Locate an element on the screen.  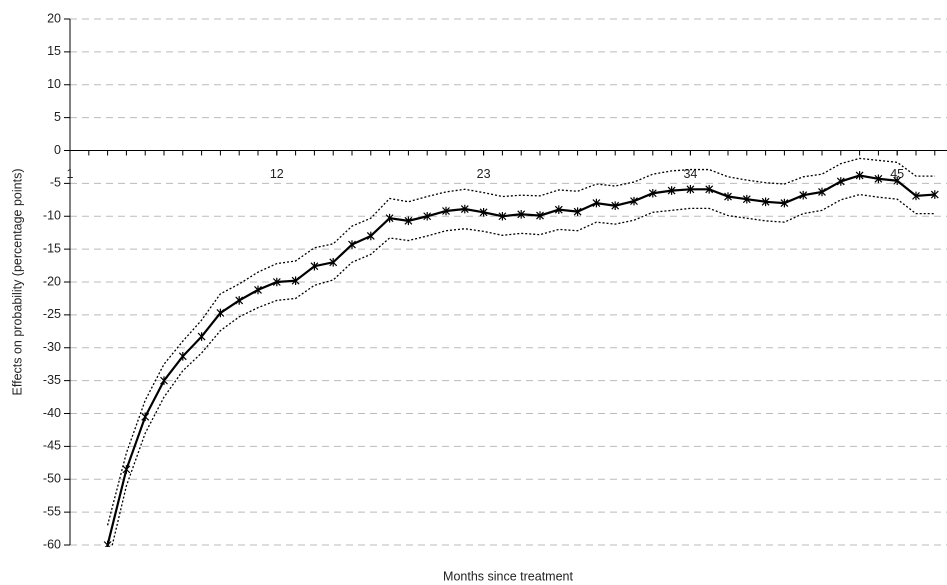
y-tick-label: 5 is located at coordinates (57, 117).